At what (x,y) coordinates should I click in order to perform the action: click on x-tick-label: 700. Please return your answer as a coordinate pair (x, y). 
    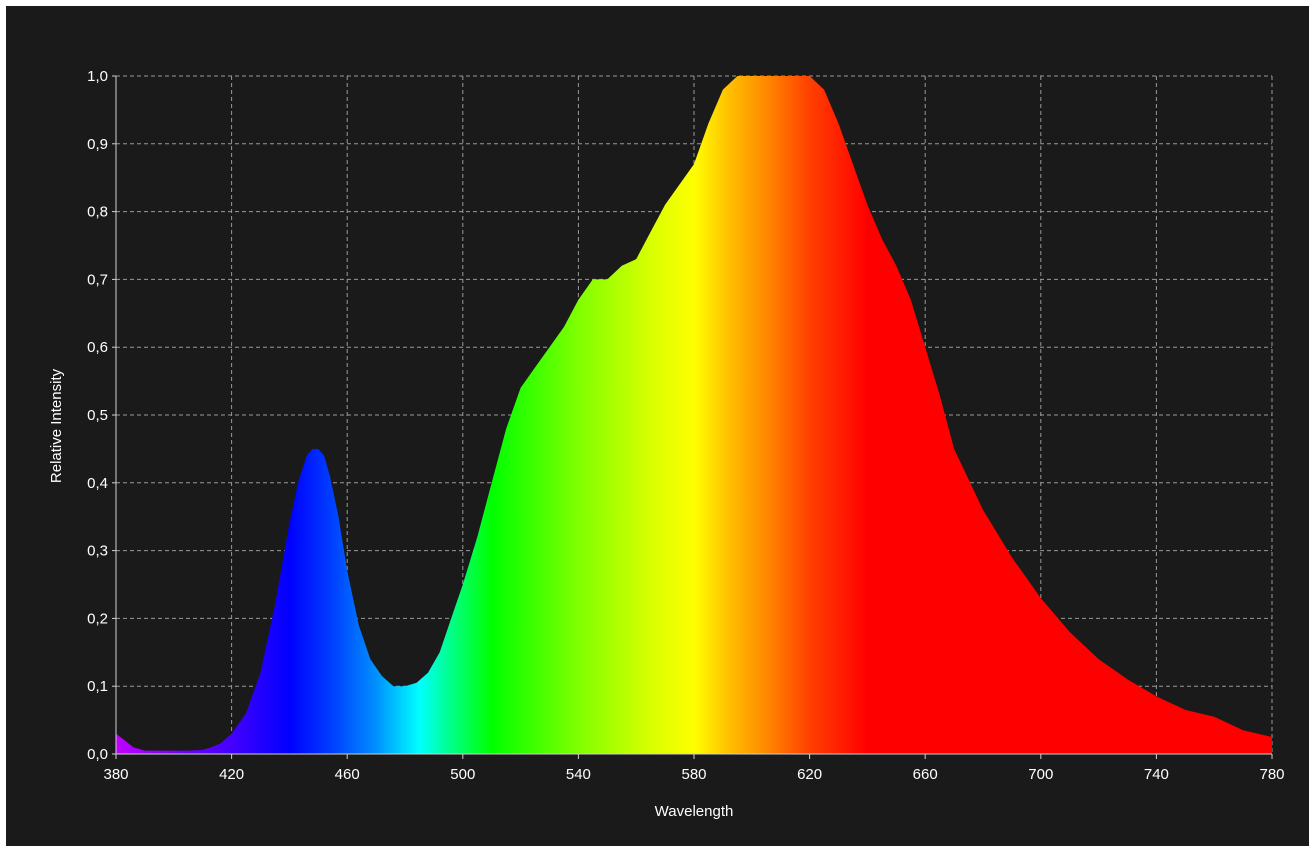
    Looking at the image, I should click on (1040, 774).